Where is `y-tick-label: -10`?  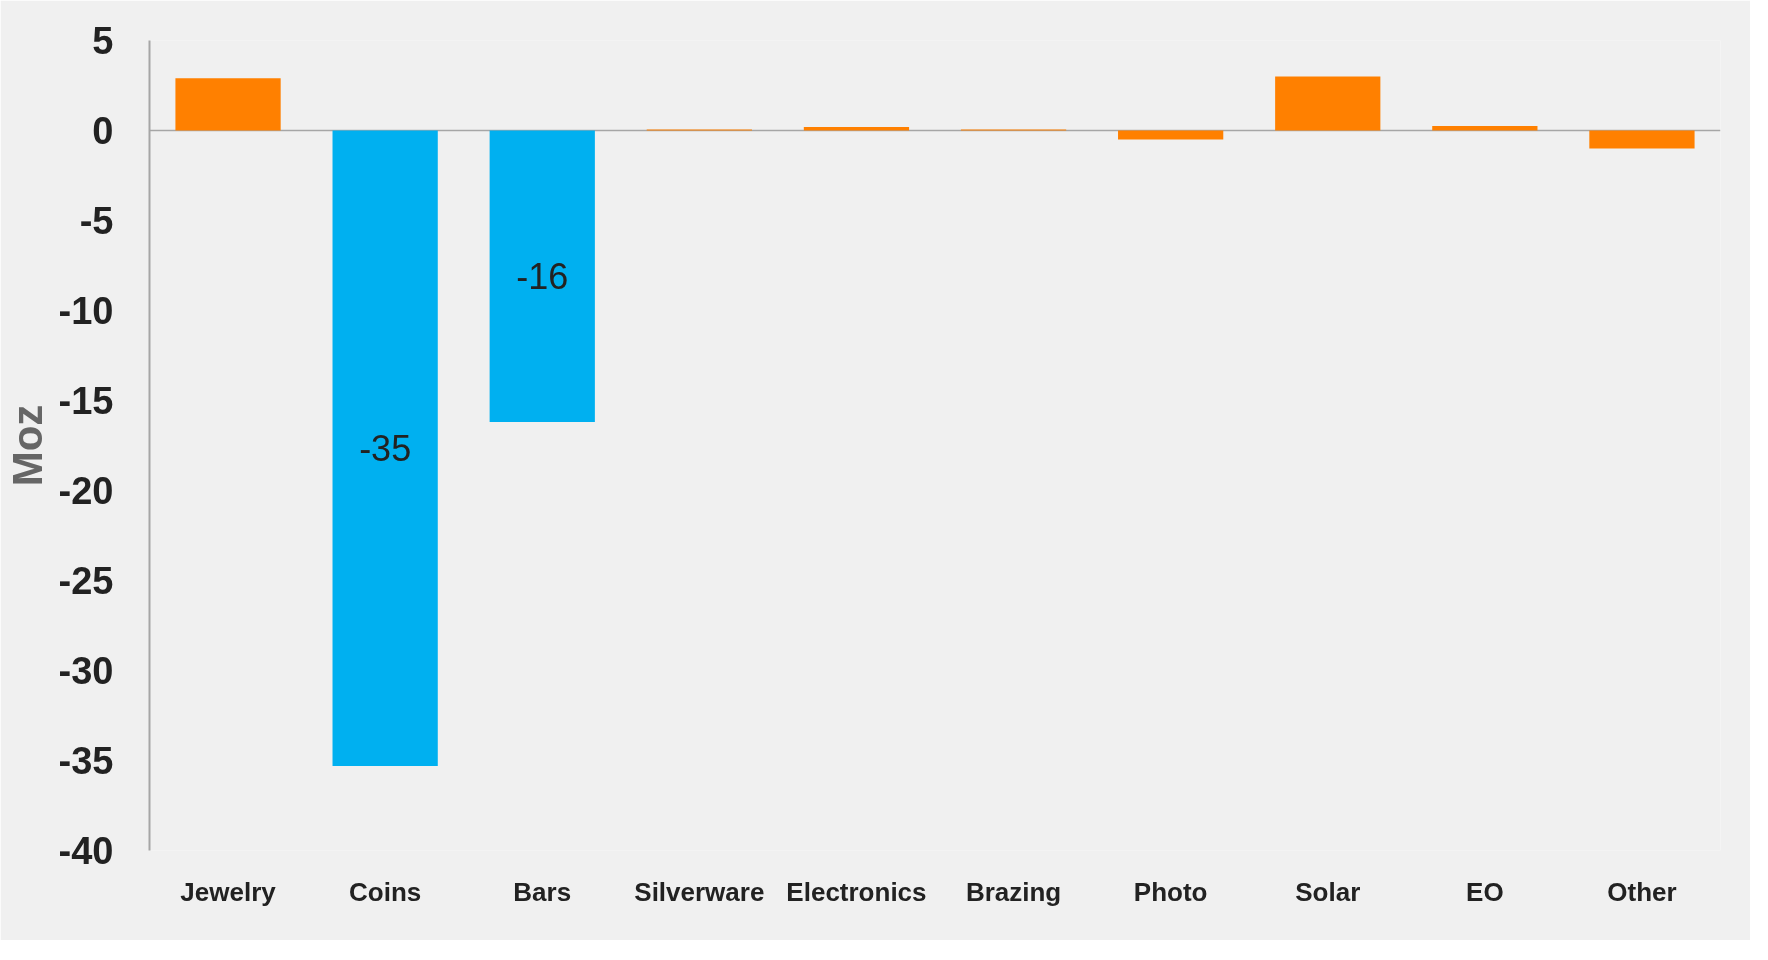
y-tick-label: -10 is located at coordinates (86, 311).